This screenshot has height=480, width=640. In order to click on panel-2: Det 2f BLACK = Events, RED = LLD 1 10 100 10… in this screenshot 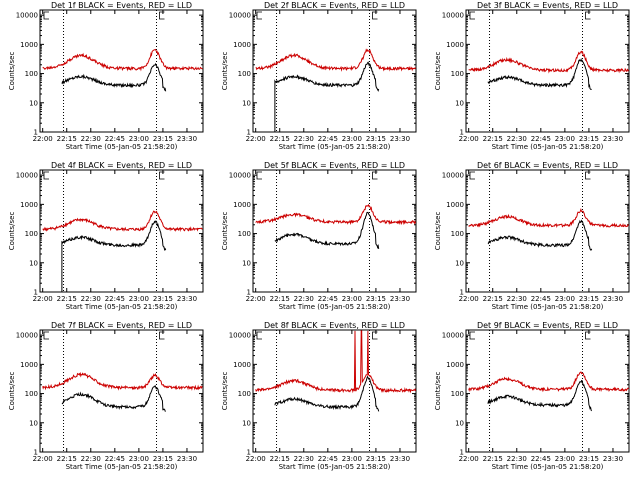, I will do `click(319, 76)`.